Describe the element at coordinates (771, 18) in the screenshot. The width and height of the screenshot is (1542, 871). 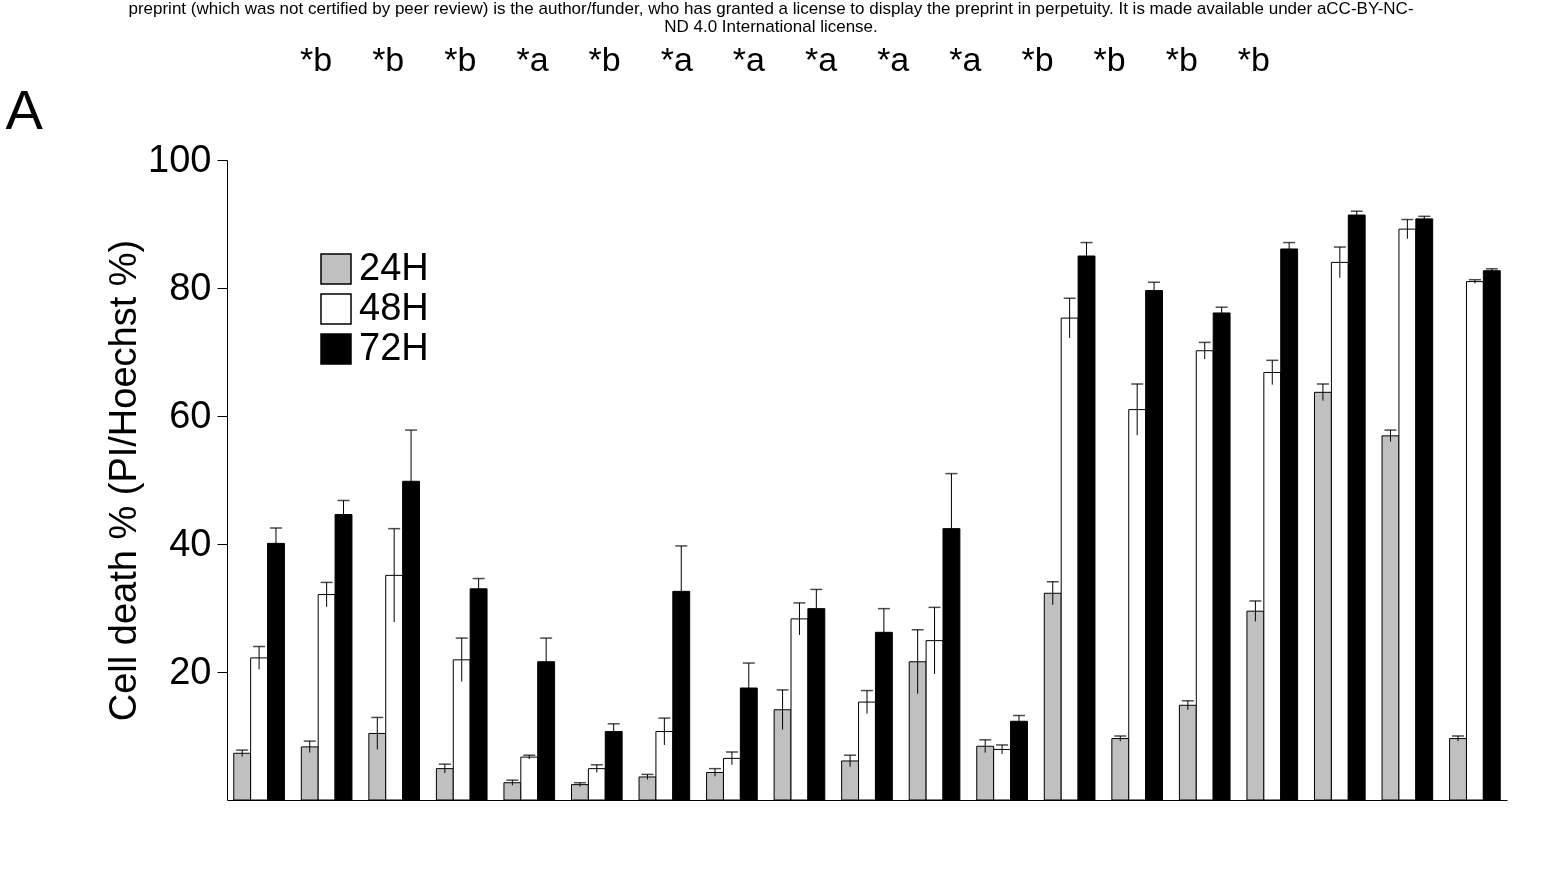
I see `text: preprint (which was not certified by peer review) is the author/funder, who has granted a license to display the preprint in perpetuity. It is made available under aCC-BY-NC-ND 4.0 International license.` at that location.